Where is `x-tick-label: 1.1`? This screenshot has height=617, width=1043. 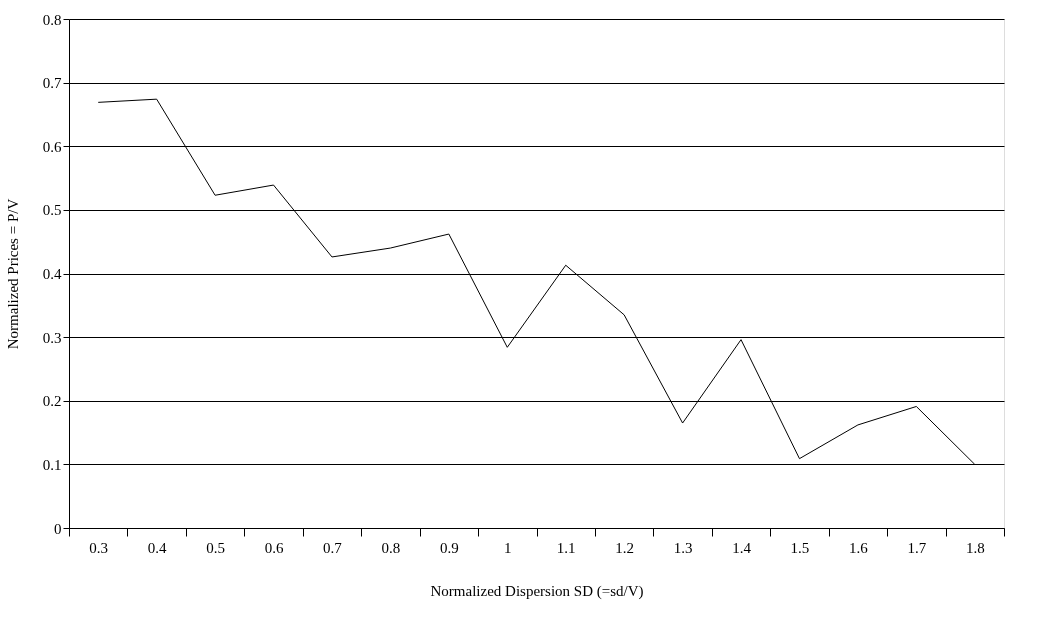
x-tick-label: 1.1 is located at coordinates (566, 547).